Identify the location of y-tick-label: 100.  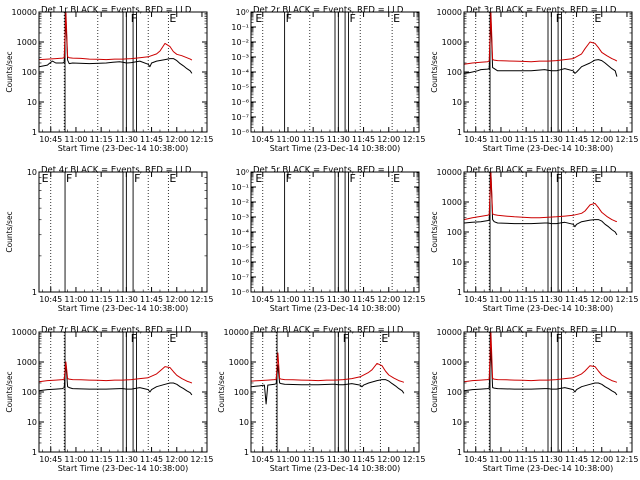
(29, 392).